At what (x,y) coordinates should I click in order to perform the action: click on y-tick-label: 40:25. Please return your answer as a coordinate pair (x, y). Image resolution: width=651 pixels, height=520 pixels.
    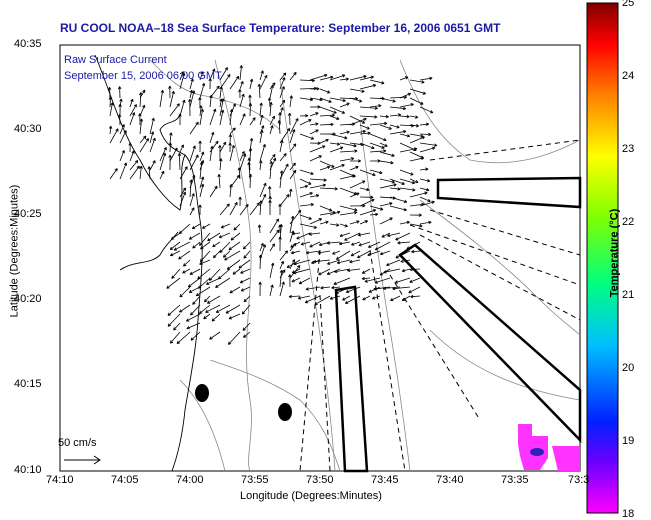
    Looking at the image, I should click on (28, 214).